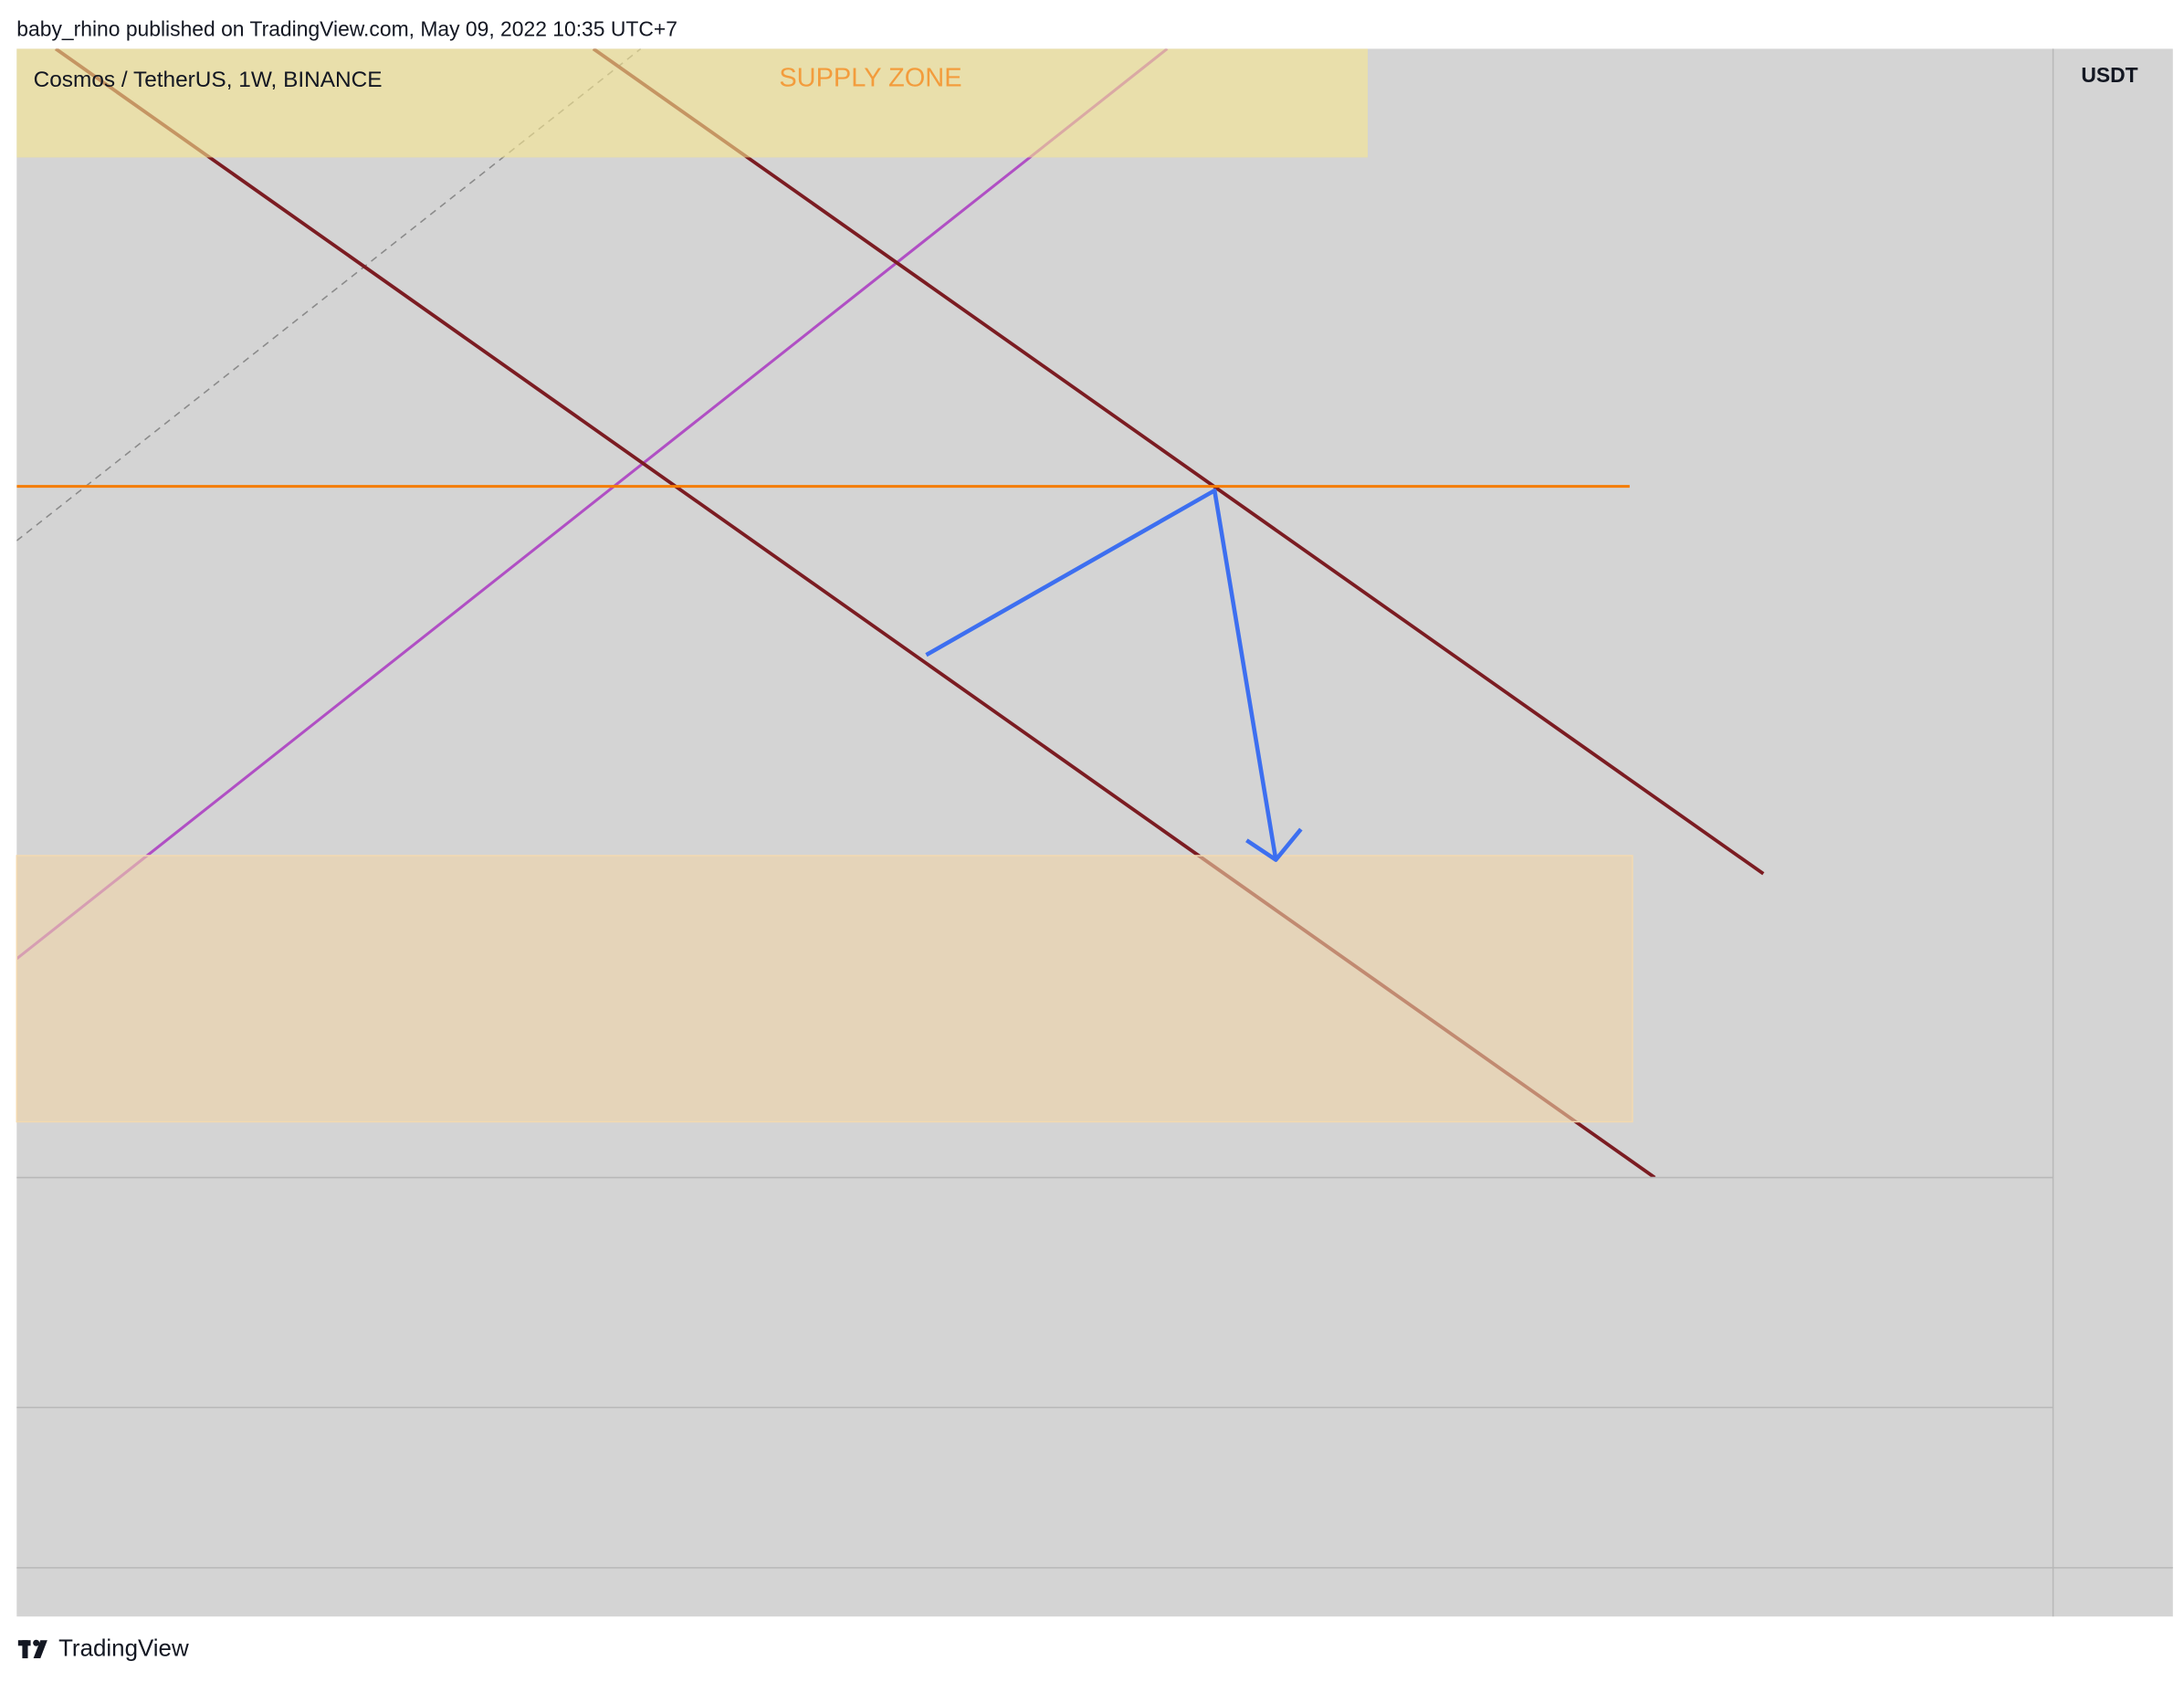 Image resolution: width=2184 pixels, height=1682 pixels. What do you see at coordinates (824, 989) in the screenshot?
I see `demand-zone` at bounding box center [824, 989].